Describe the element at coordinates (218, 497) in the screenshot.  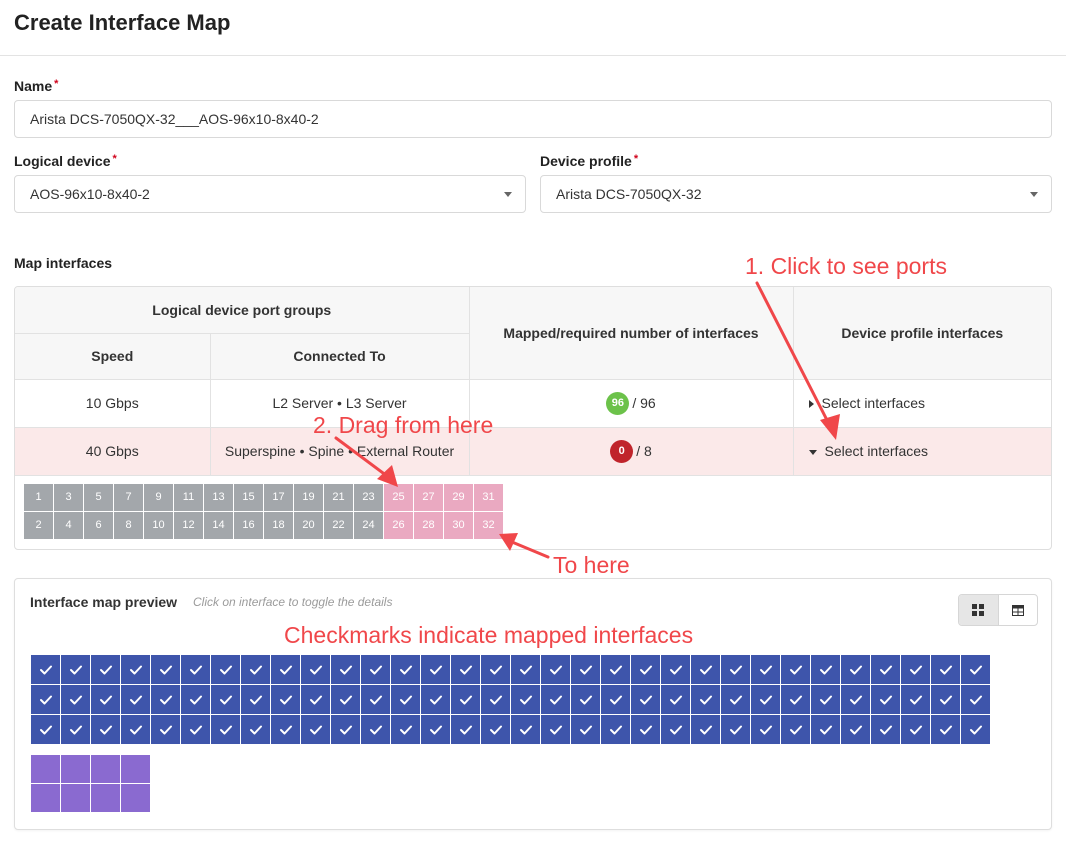
I see `port-13: 13` at that location.